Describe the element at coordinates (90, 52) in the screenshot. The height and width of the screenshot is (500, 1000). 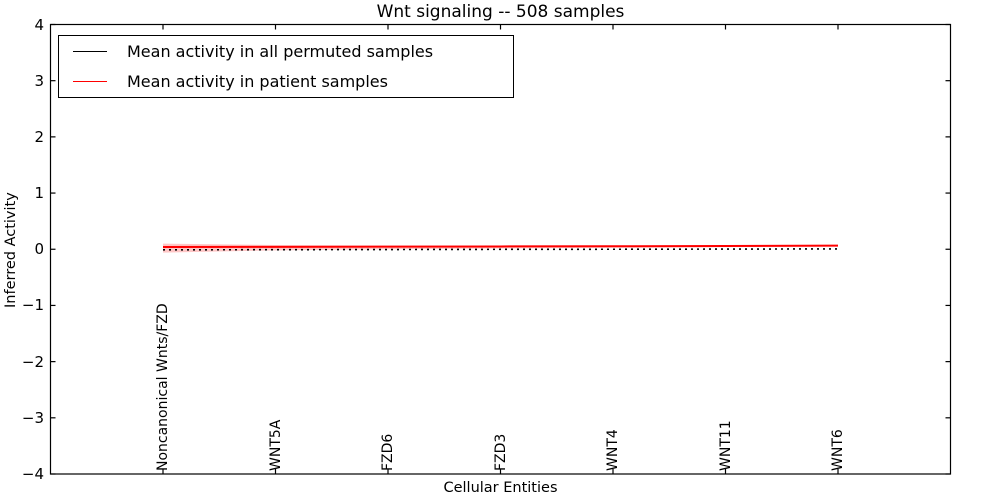
I see `legend-line-sample-black` at that location.